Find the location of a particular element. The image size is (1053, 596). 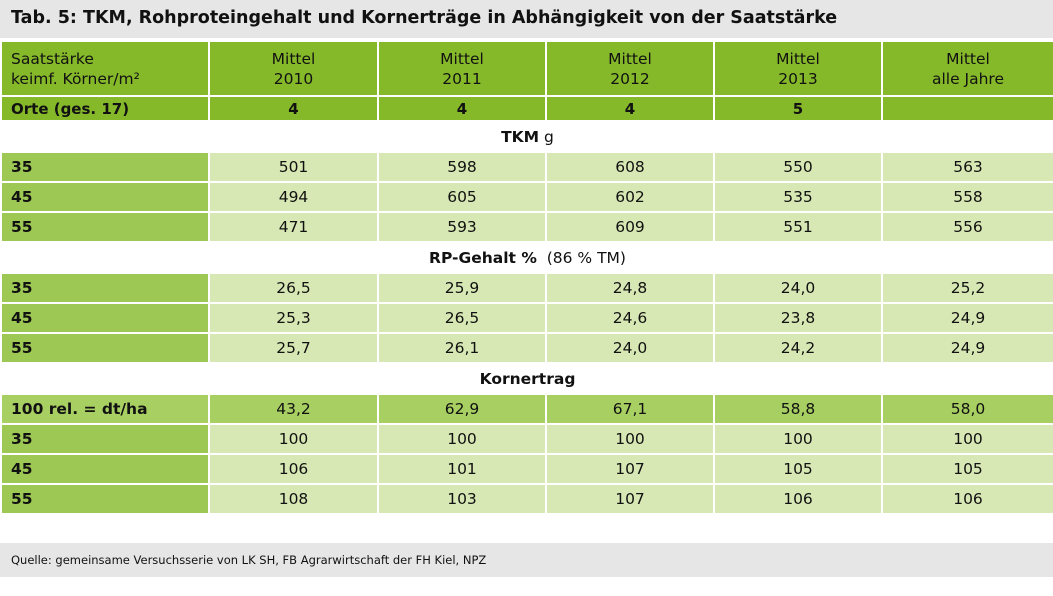

table-cell: 550 is located at coordinates (798, 167).